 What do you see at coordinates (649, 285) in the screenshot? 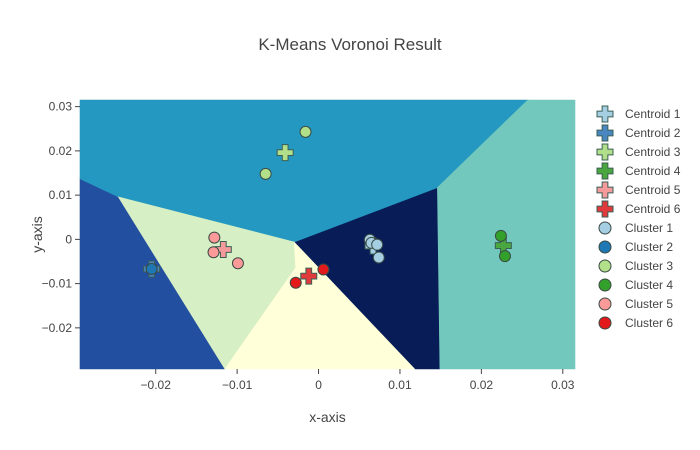
I see `legend-label: Cluster 4` at bounding box center [649, 285].